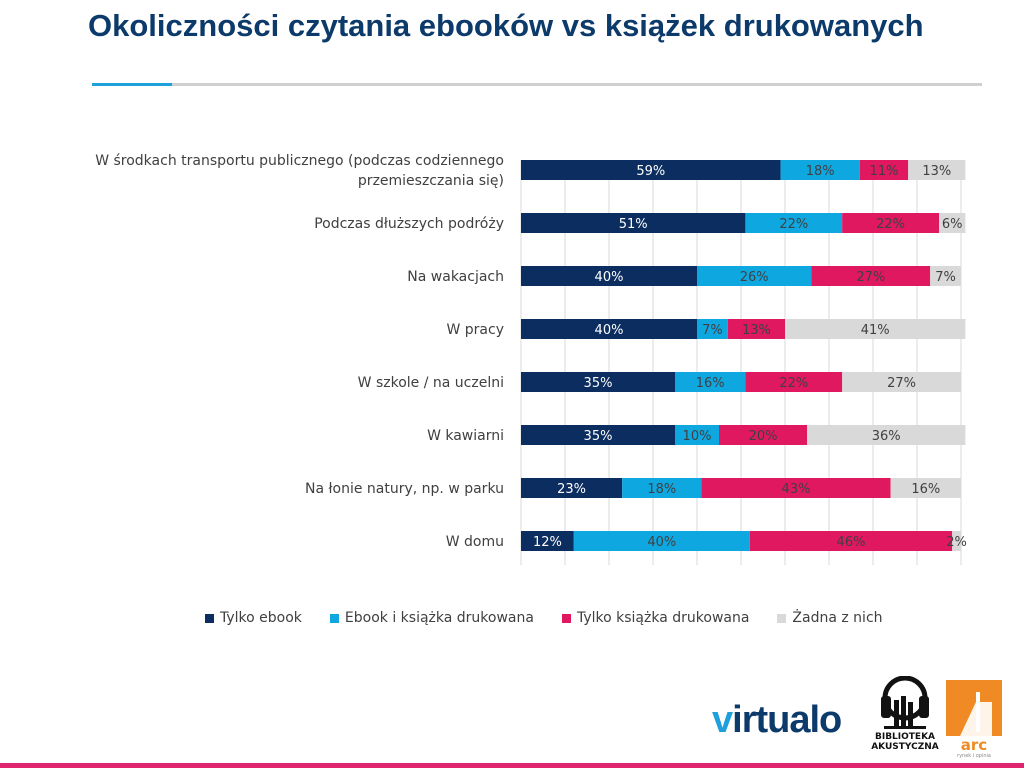 The width and height of the screenshot is (1024, 768). I want to click on legend-item: Tylko ebook, so click(253, 618).